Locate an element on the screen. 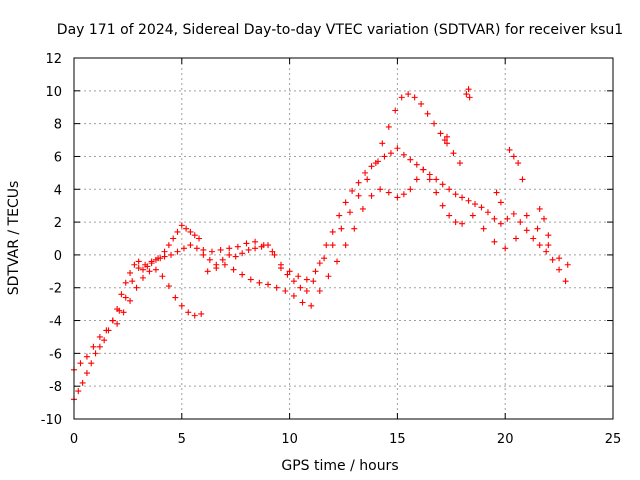 This screenshot has width=640, height=480. y-tick-label: 12 is located at coordinates (53, 59).